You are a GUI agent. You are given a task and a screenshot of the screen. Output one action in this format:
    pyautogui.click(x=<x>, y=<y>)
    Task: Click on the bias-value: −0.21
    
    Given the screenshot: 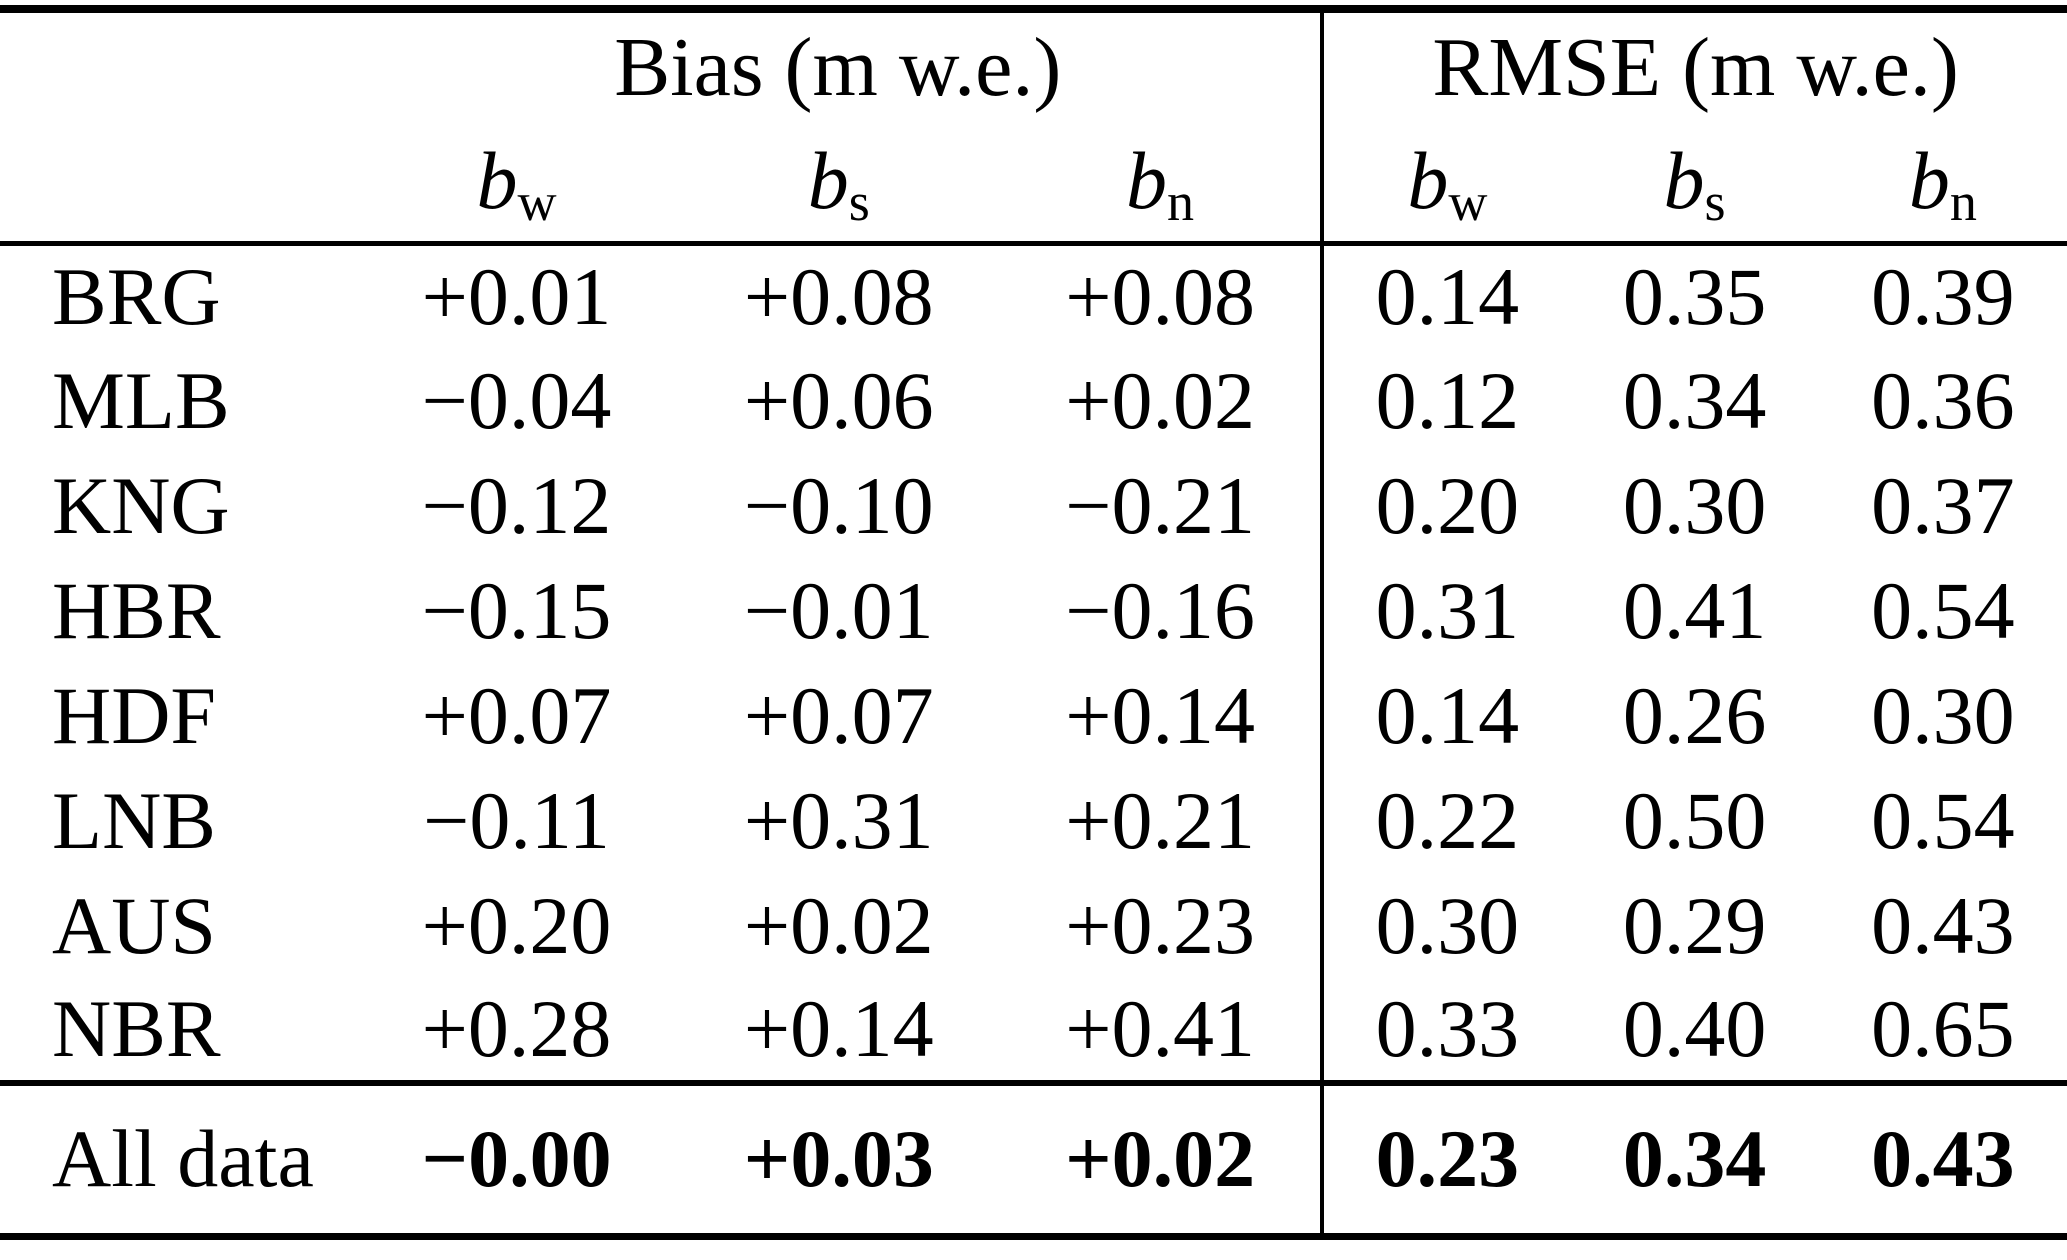 What is the action you would take?
    pyautogui.click(x=1160, y=505)
    